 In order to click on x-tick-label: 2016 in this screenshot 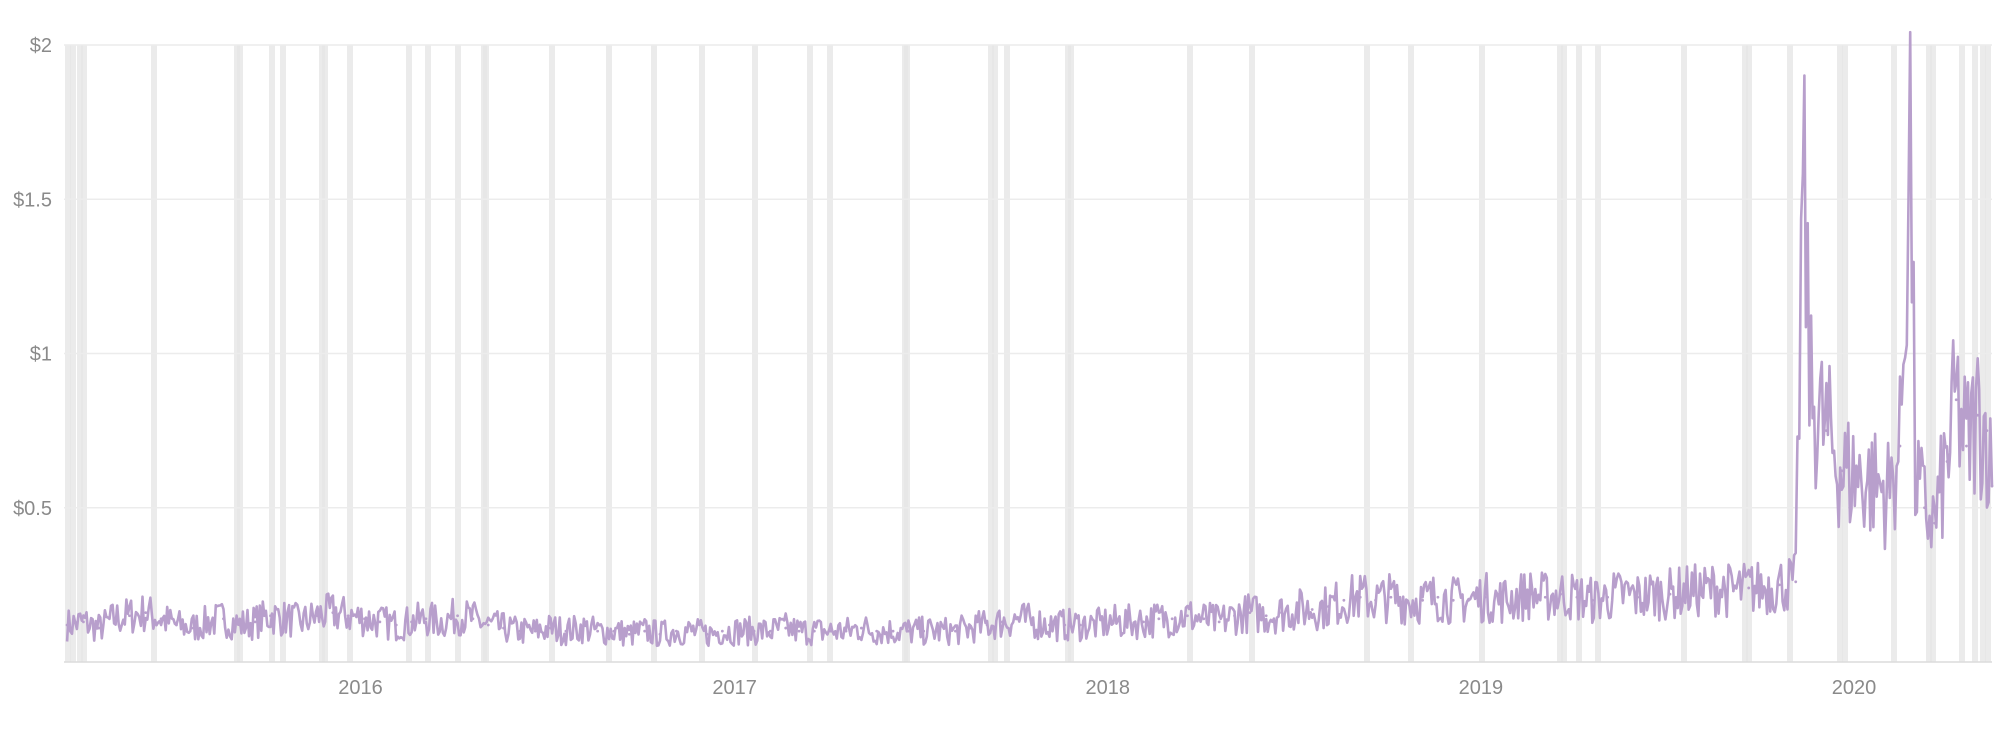, I will do `click(360, 688)`.